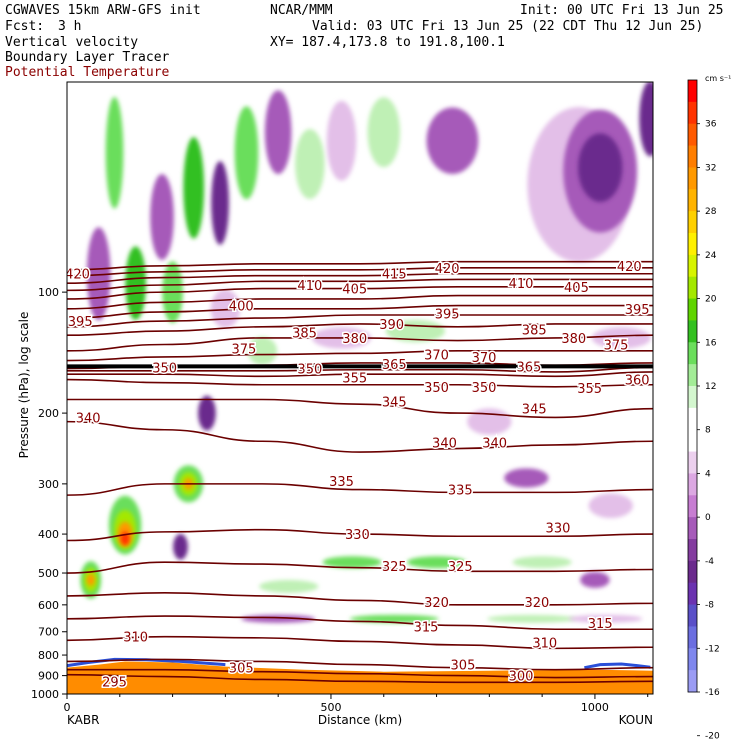  What do you see at coordinates (711, 125) in the screenshot?
I see `colorbar-tick-label: 36` at bounding box center [711, 125].